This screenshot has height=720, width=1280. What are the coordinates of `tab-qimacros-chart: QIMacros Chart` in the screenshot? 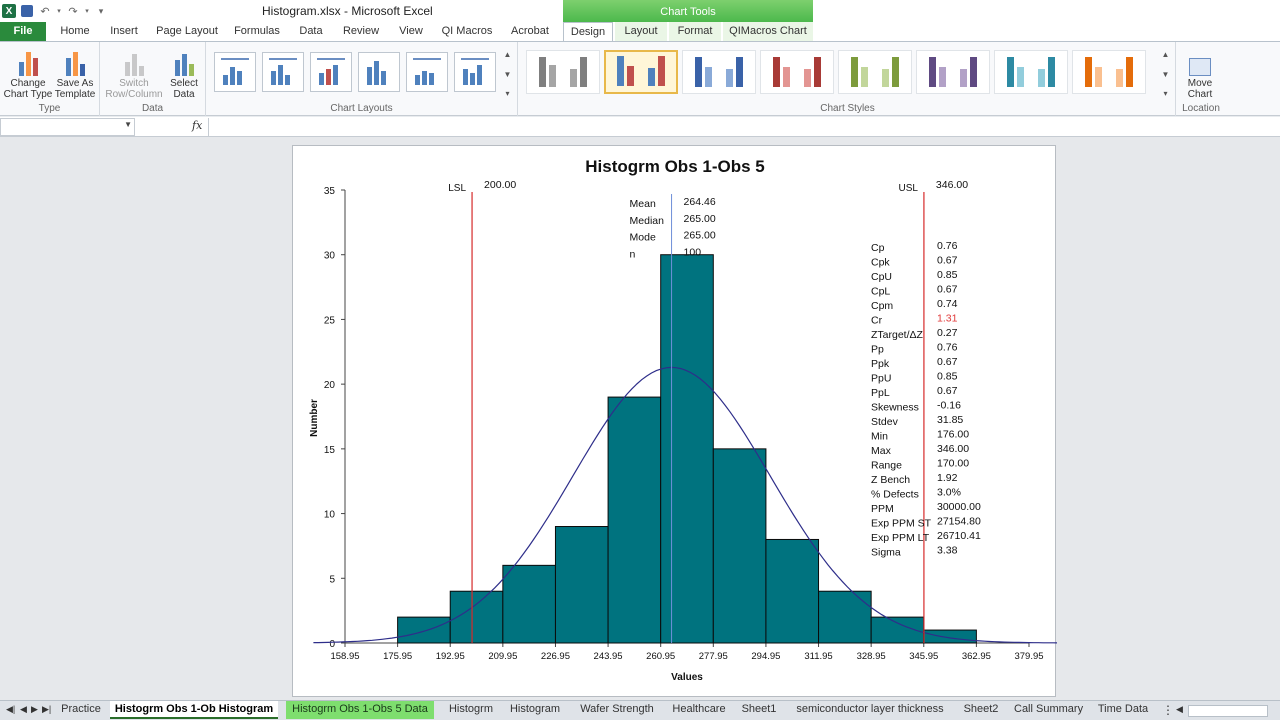 It's located at (768, 31).